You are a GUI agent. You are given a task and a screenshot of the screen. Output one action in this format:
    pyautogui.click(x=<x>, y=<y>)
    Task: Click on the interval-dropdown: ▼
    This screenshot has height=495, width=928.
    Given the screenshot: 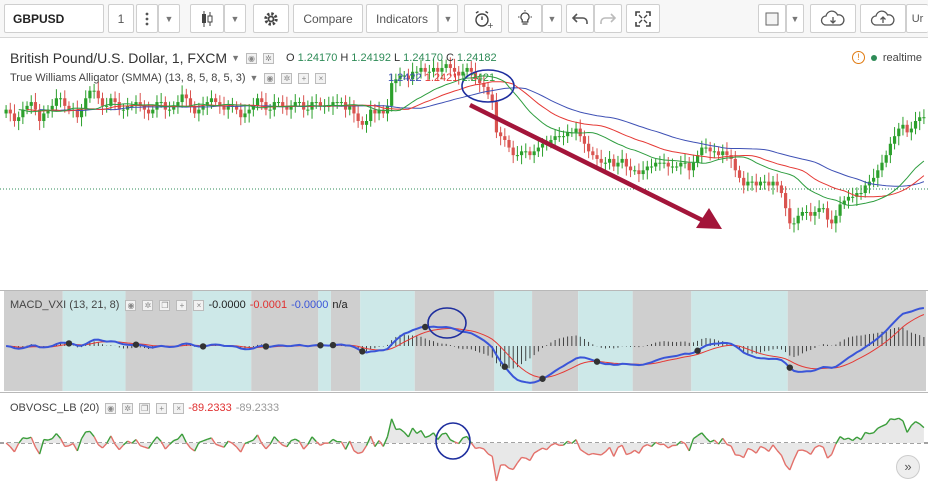 What is the action you would take?
    pyautogui.click(x=169, y=18)
    